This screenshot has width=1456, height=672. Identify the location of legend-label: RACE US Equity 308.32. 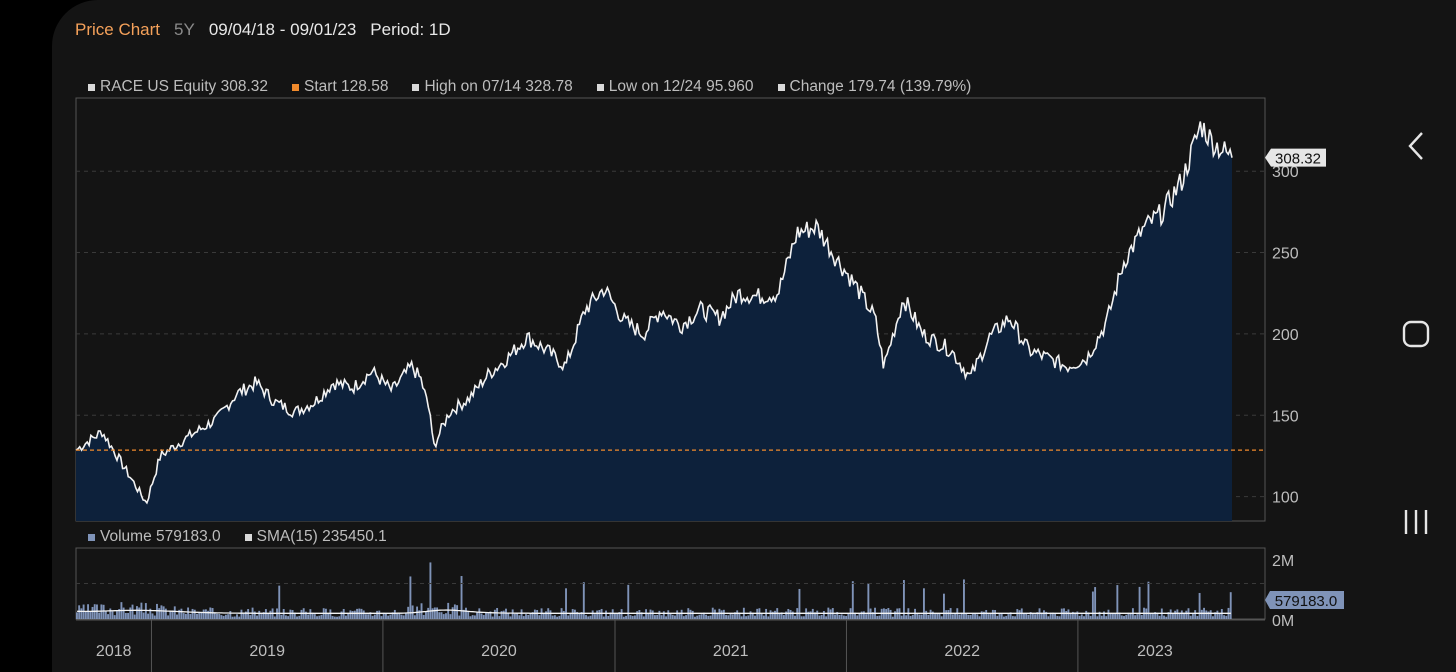
(184, 86).